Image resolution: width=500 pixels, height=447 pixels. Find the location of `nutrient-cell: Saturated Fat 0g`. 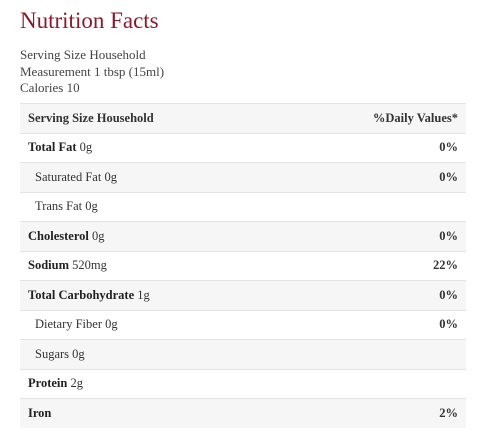

nutrient-cell: Saturated Fat 0g is located at coordinates (150, 177).